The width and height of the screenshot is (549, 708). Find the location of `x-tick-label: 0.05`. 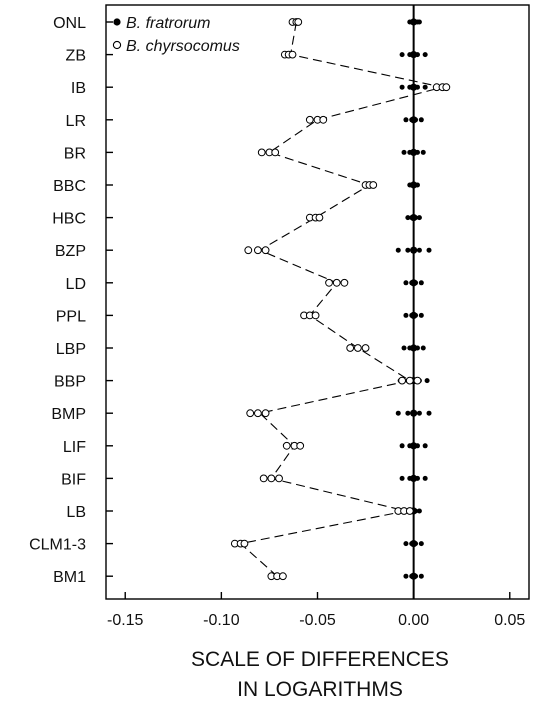

x-tick-label: 0.05 is located at coordinates (509, 620).